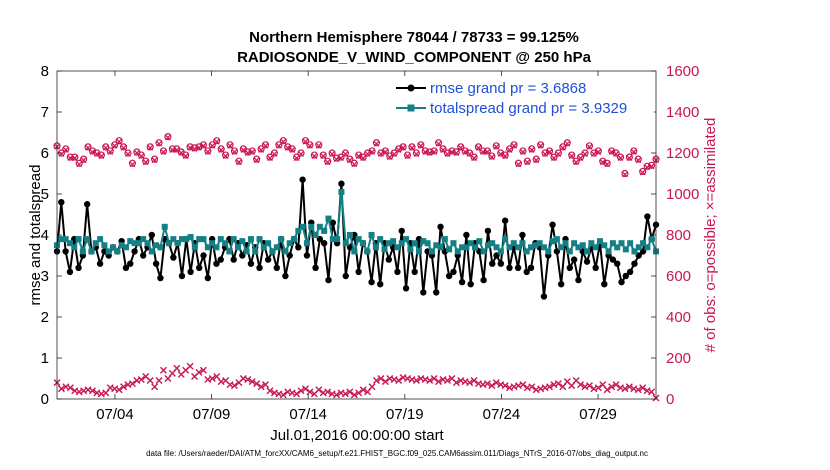 This screenshot has height=470, width=830. I want to click on right-tick-label: 400, so click(678, 317).